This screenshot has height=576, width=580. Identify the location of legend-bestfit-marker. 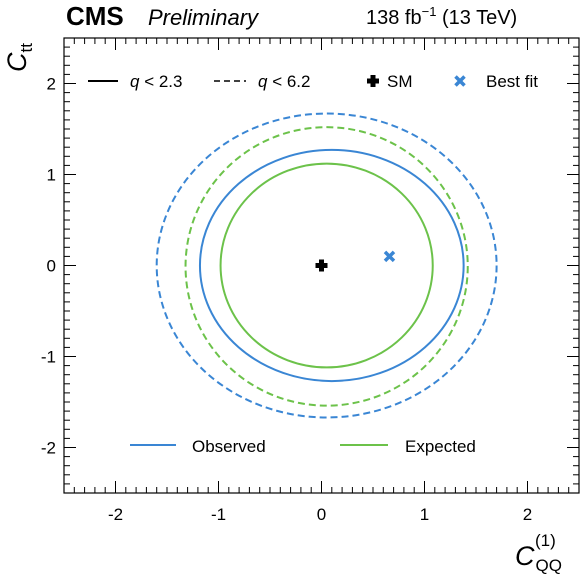
(460, 81).